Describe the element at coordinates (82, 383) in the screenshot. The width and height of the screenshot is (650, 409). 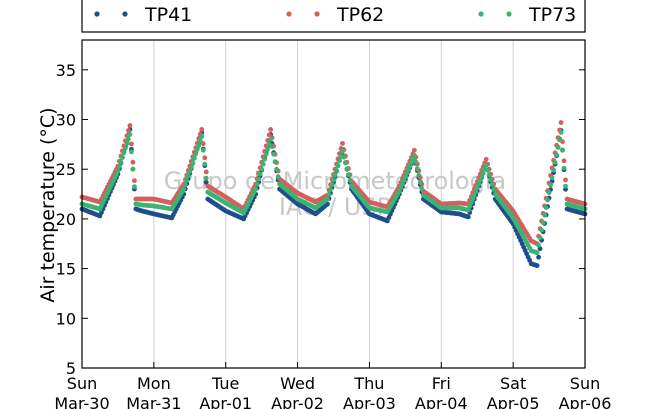
I see `x-tick-label-day: Sun` at that location.